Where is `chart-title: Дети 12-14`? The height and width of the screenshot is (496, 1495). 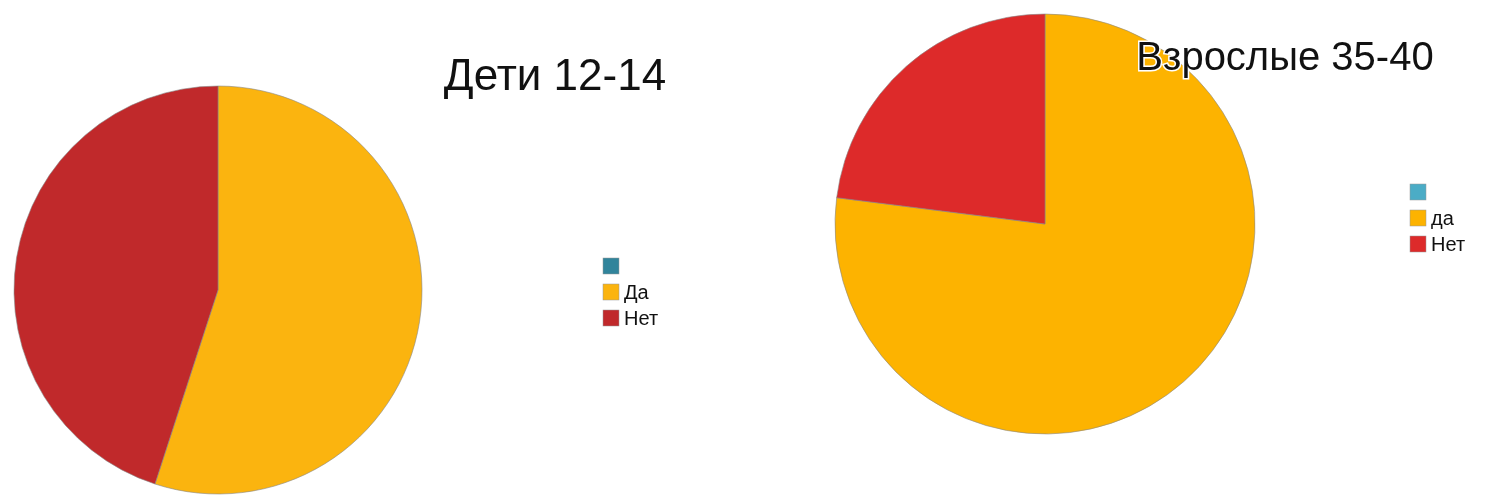 chart-title: Дети 12-14 is located at coordinates (555, 74).